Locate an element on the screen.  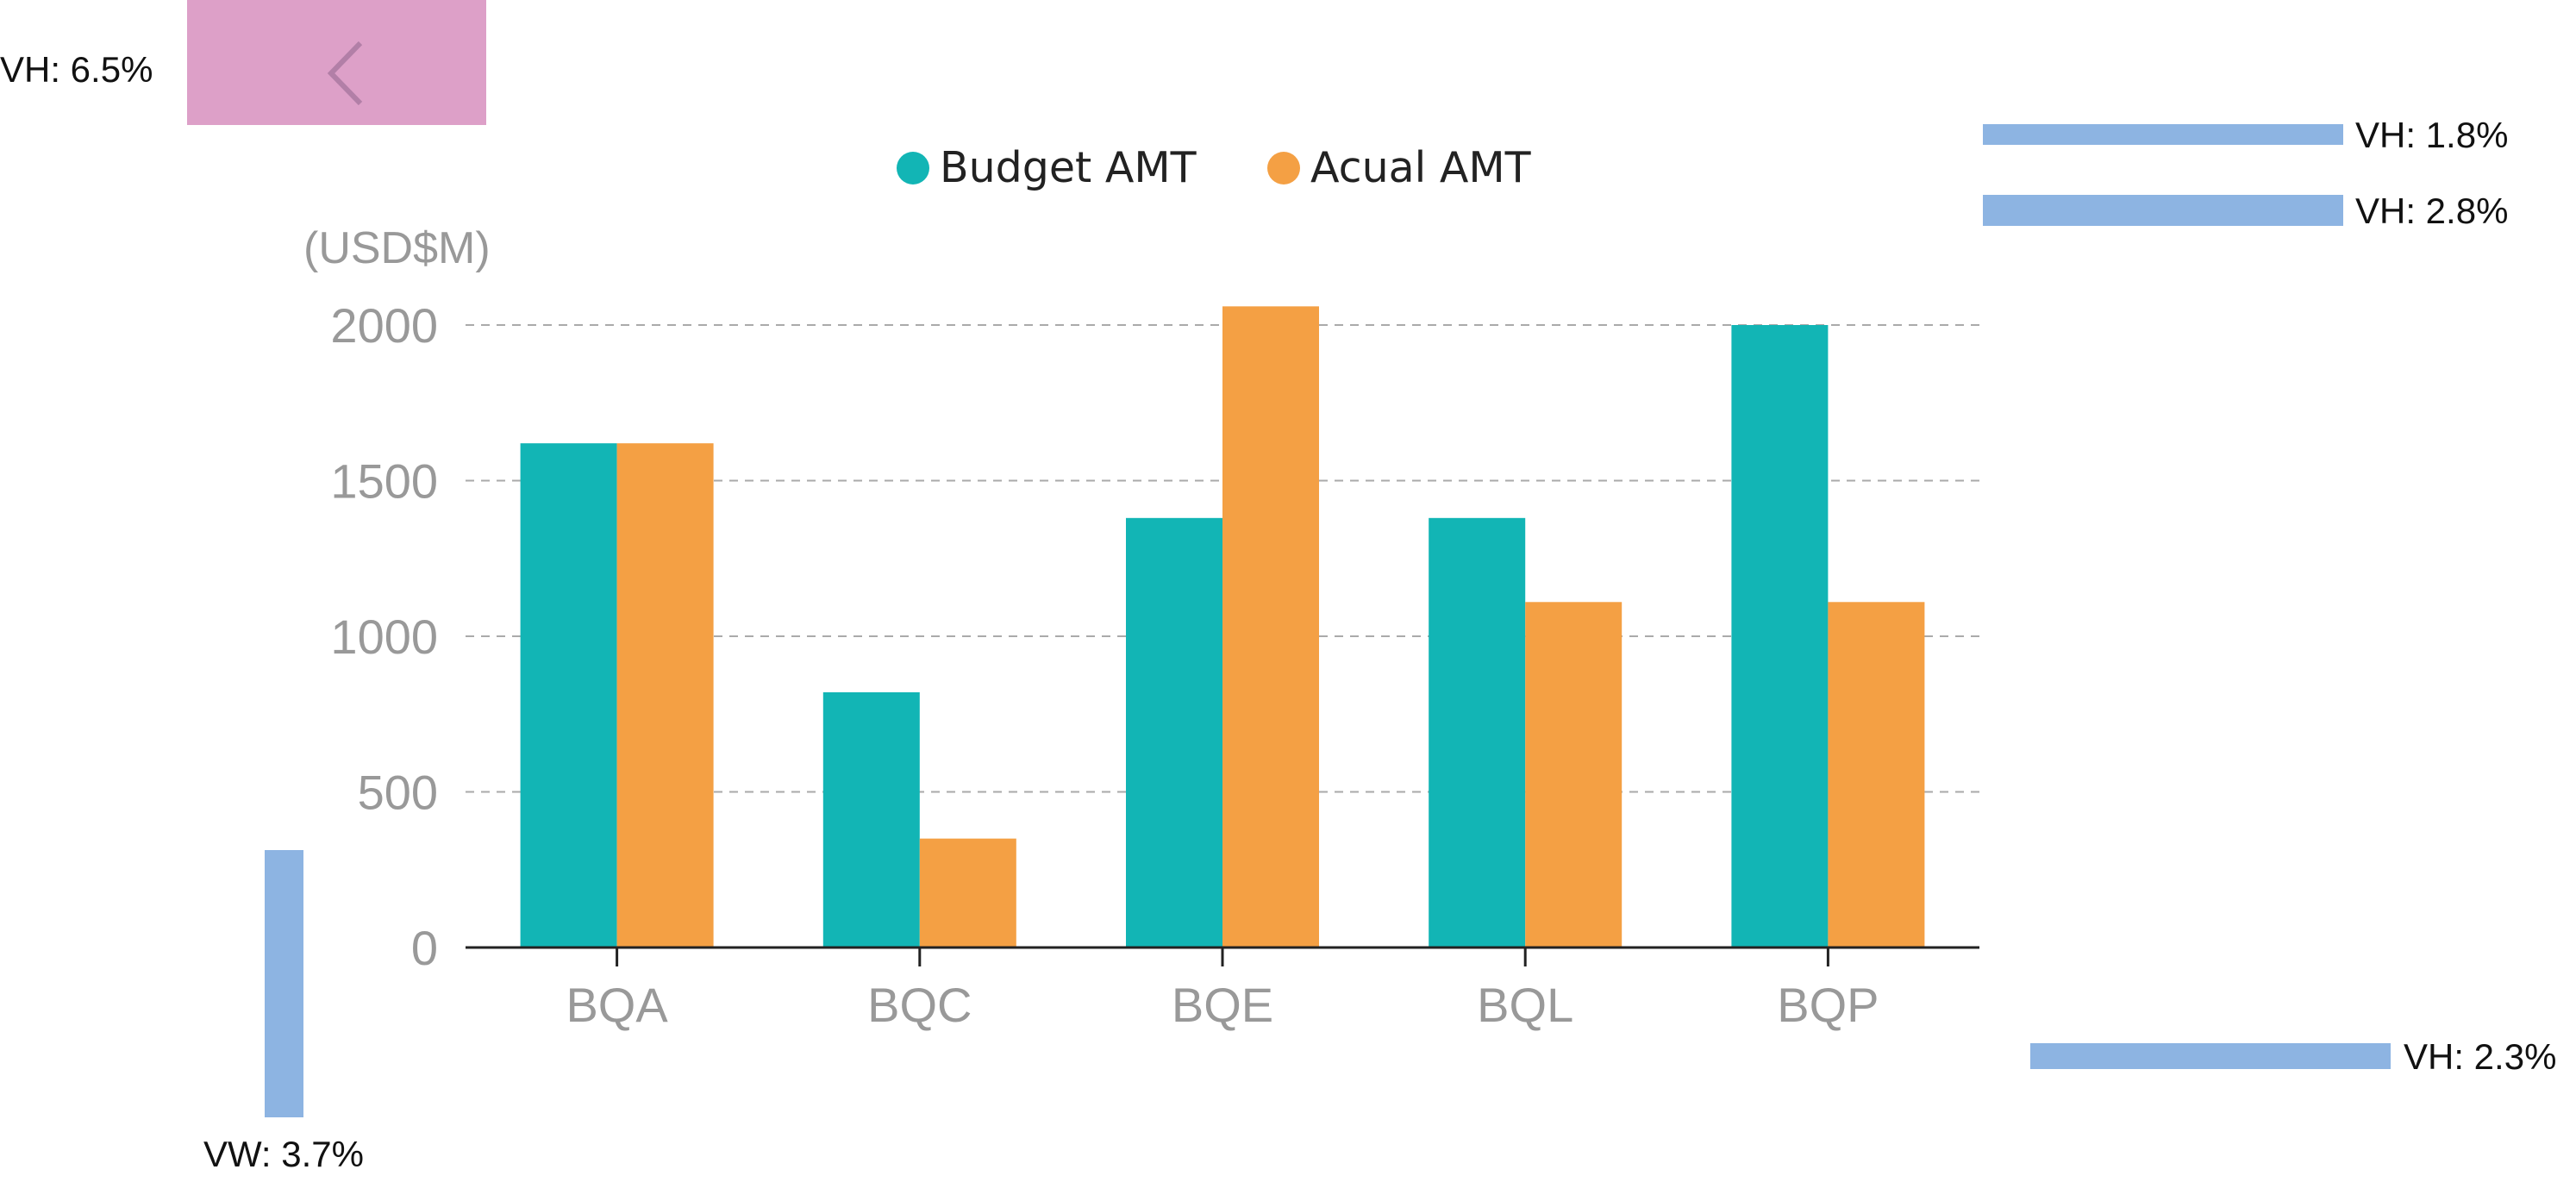
y-tick-label: 500 is located at coordinates (398, 793).